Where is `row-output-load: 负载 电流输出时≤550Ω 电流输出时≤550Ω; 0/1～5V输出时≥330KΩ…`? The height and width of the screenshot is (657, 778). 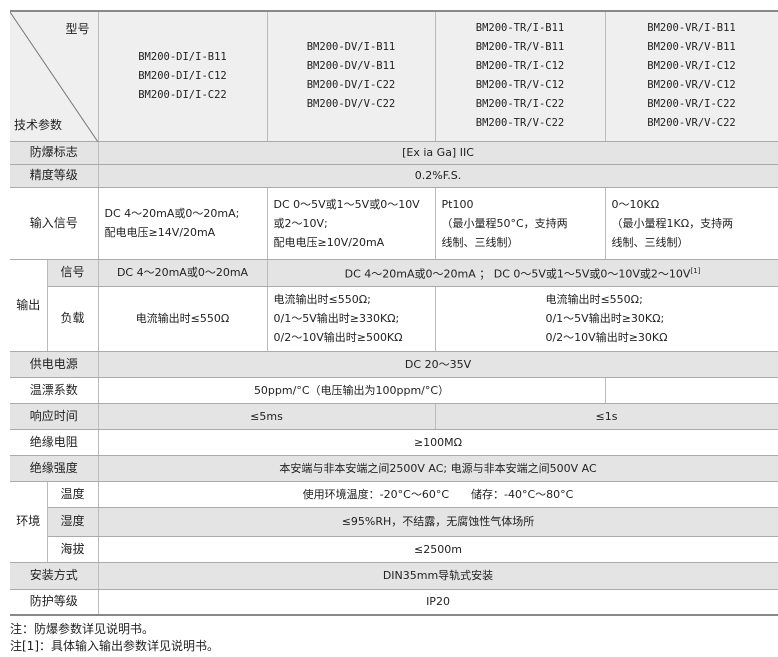
row-output-load: 负载 电流输出时≤550Ω 电流输出时≤550Ω; 0/1～5V输出时≥330KΩ… is located at coordinates (394, 318).